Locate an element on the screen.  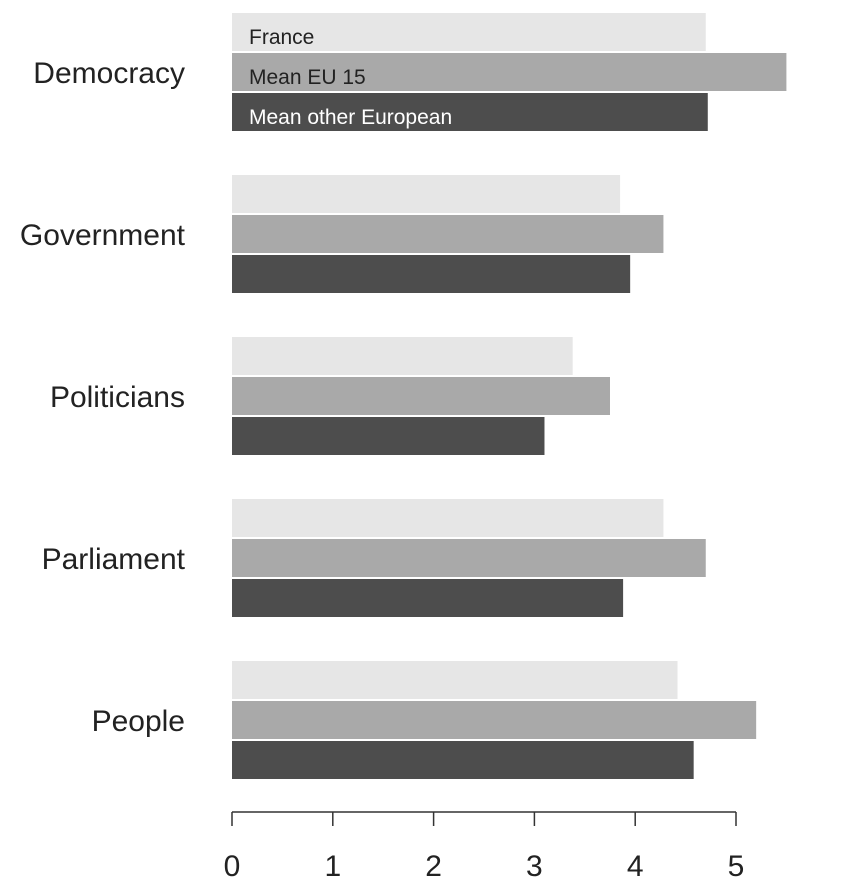
category-label: Politicians is located at coordinates (117, 397).